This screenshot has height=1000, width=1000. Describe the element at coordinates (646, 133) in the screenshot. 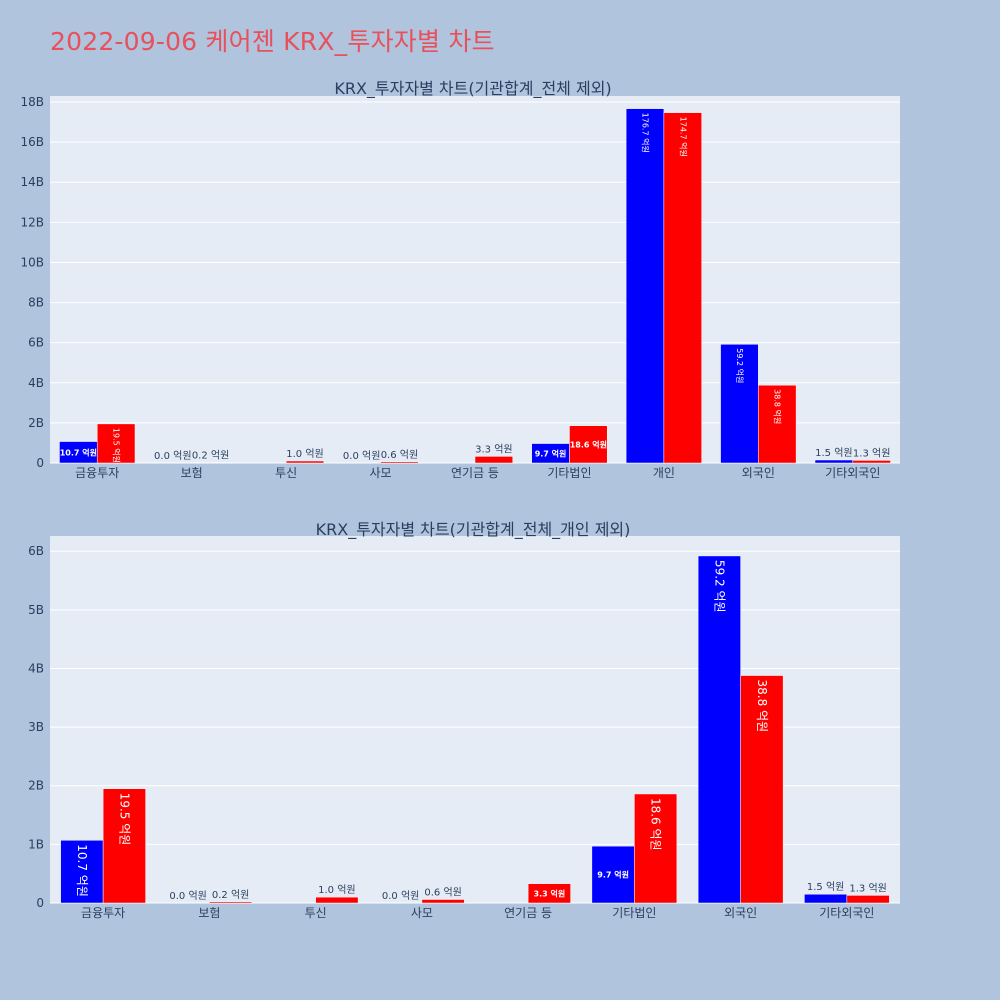

I see `data-label: 176.7 억원` at that location.